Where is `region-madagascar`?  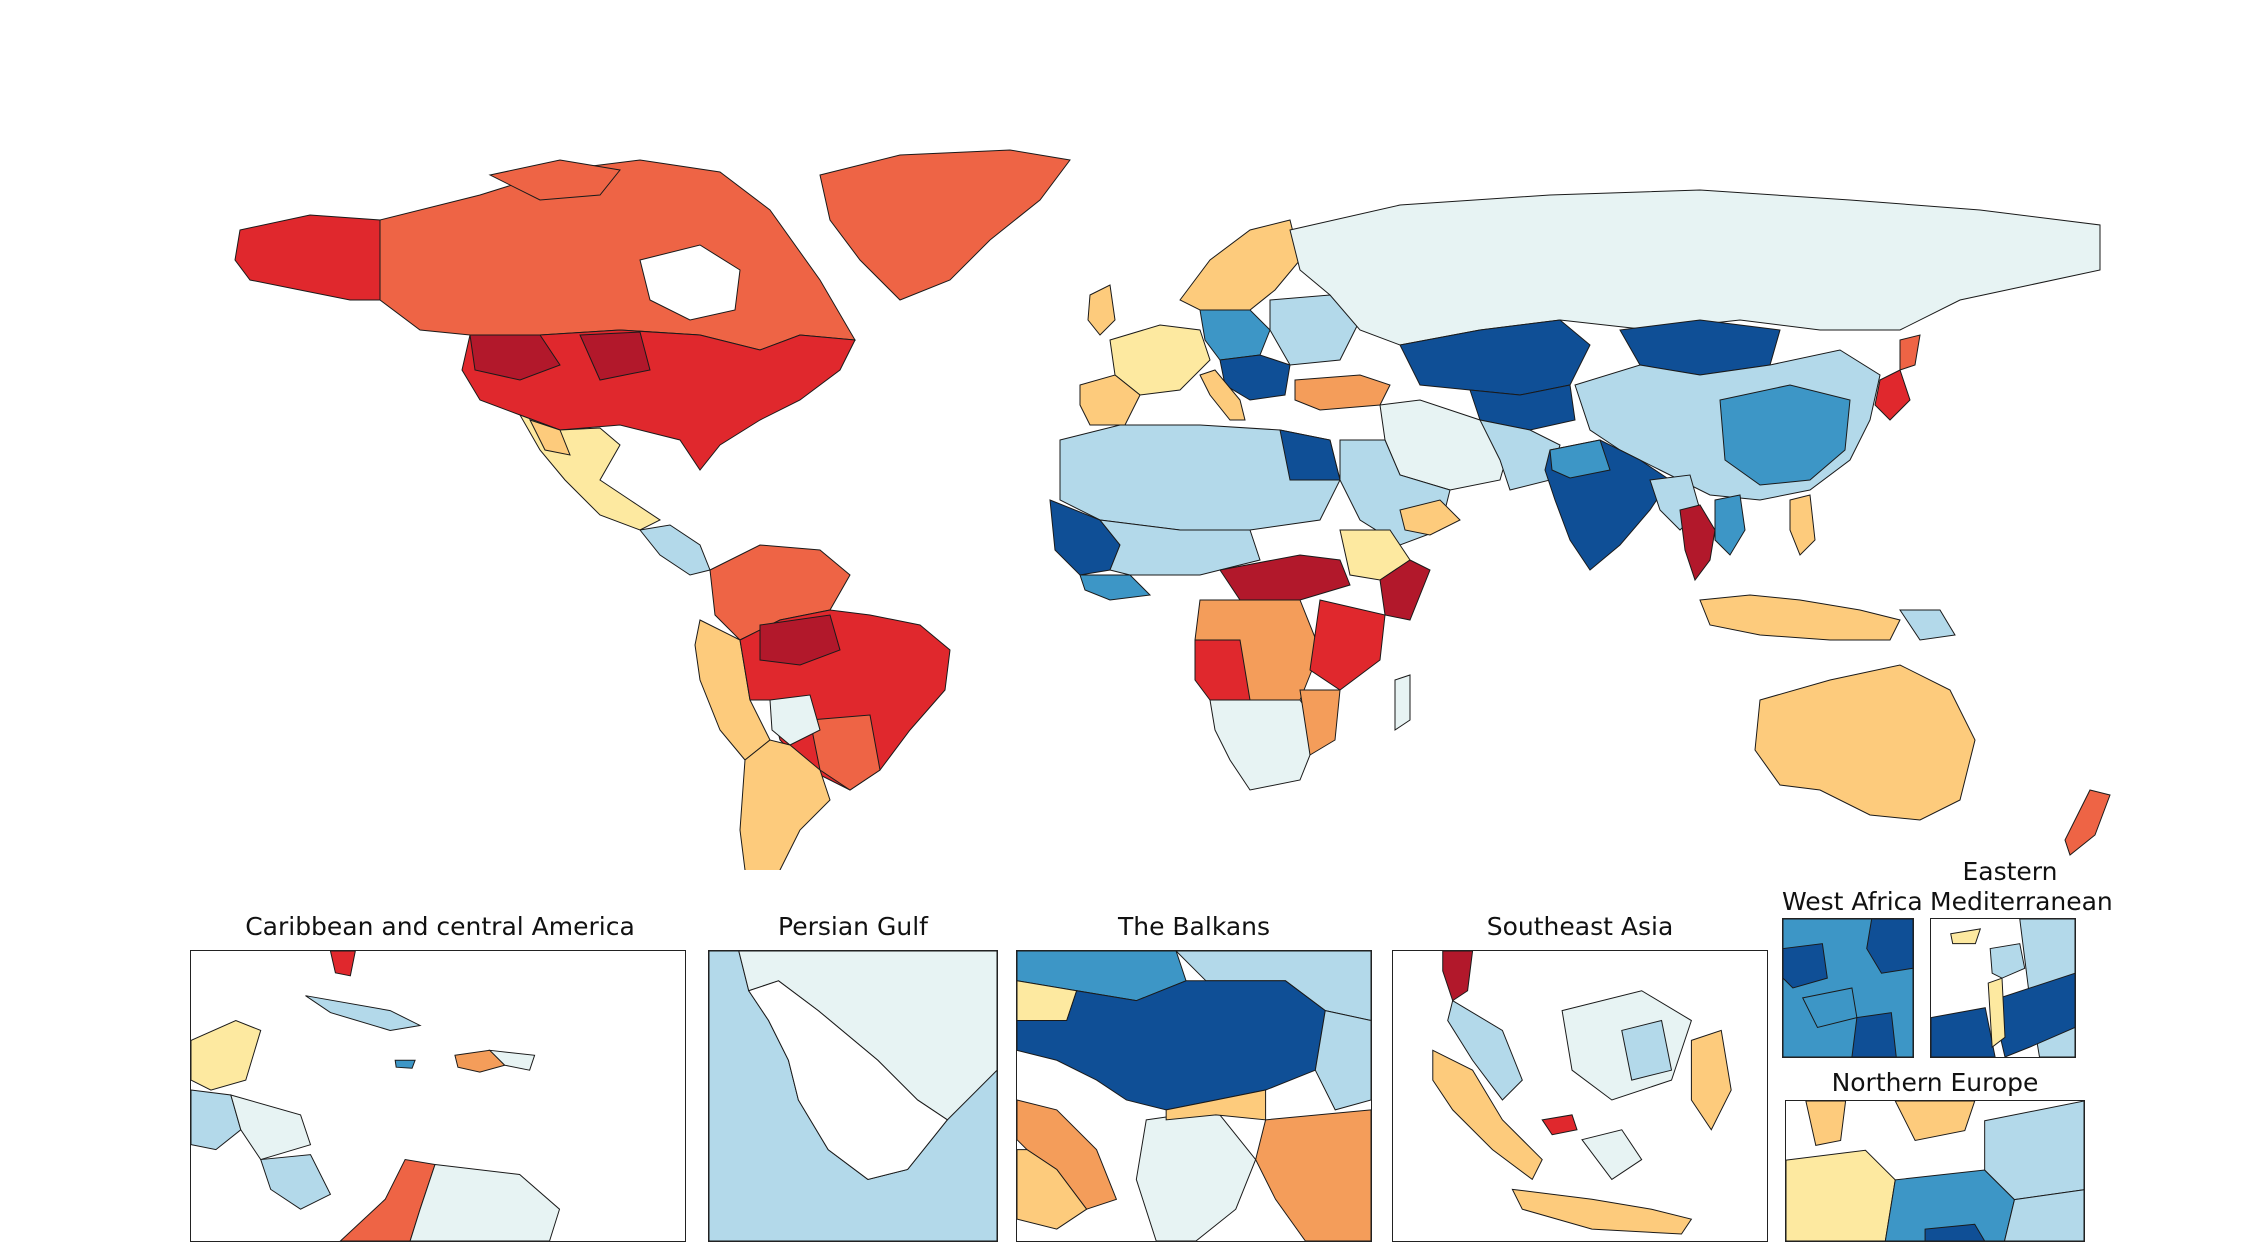 region-madagascar is located at coordinates (1402, 702).